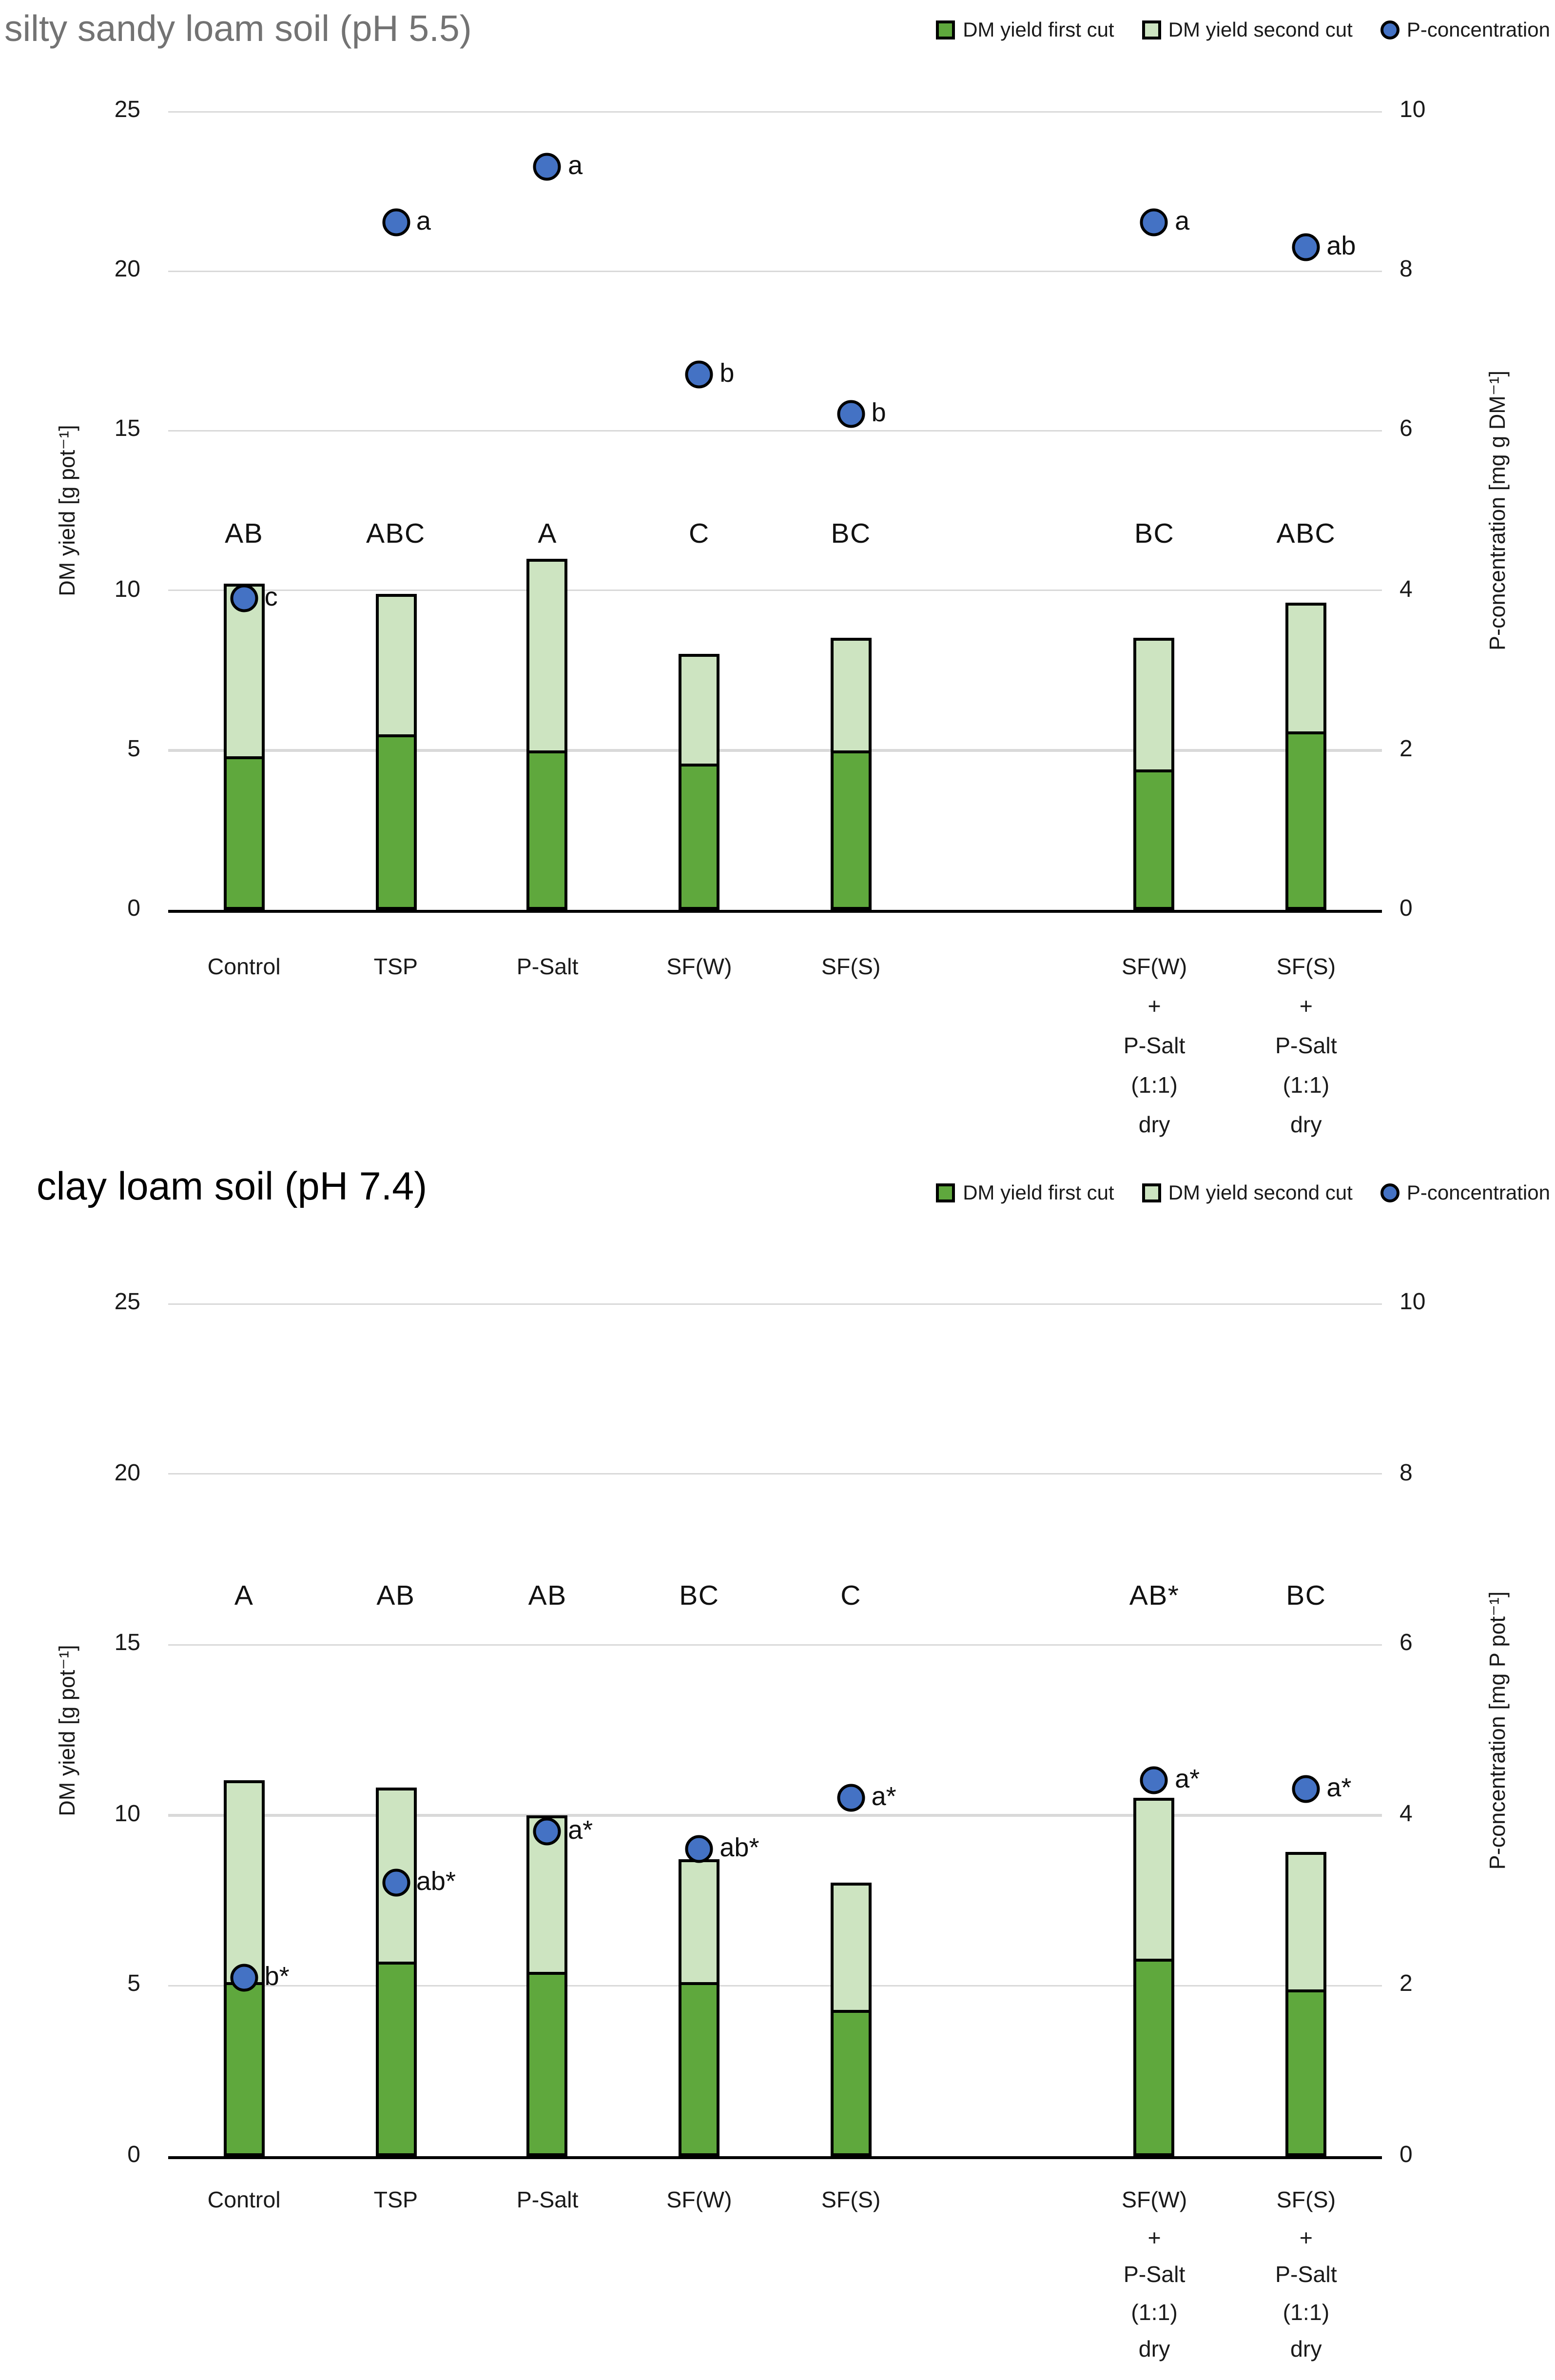 This screenshot has height=2380, width=1555. Describe the element at coordinates (277, 1975) in the screenshot. I see `p-concentration-point-label: b*` at that location.